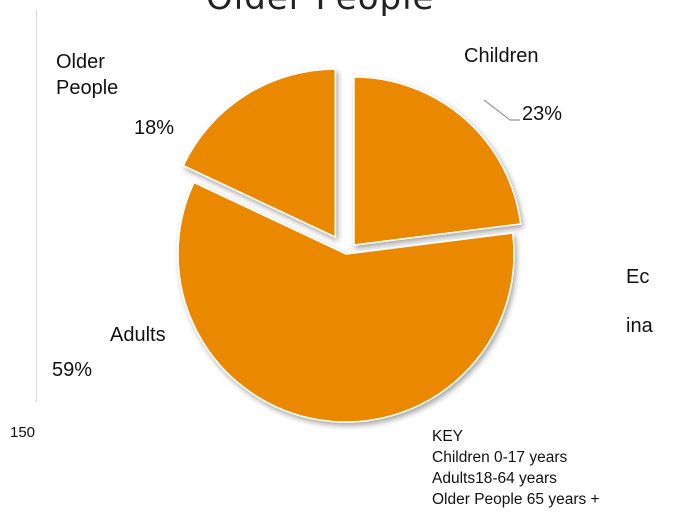 Image resolution: width=686 pixels, height=531 pixels. Describe the element at coordinates (448, 436) in the screenshot. I see `legend-title: KEY` at that location.